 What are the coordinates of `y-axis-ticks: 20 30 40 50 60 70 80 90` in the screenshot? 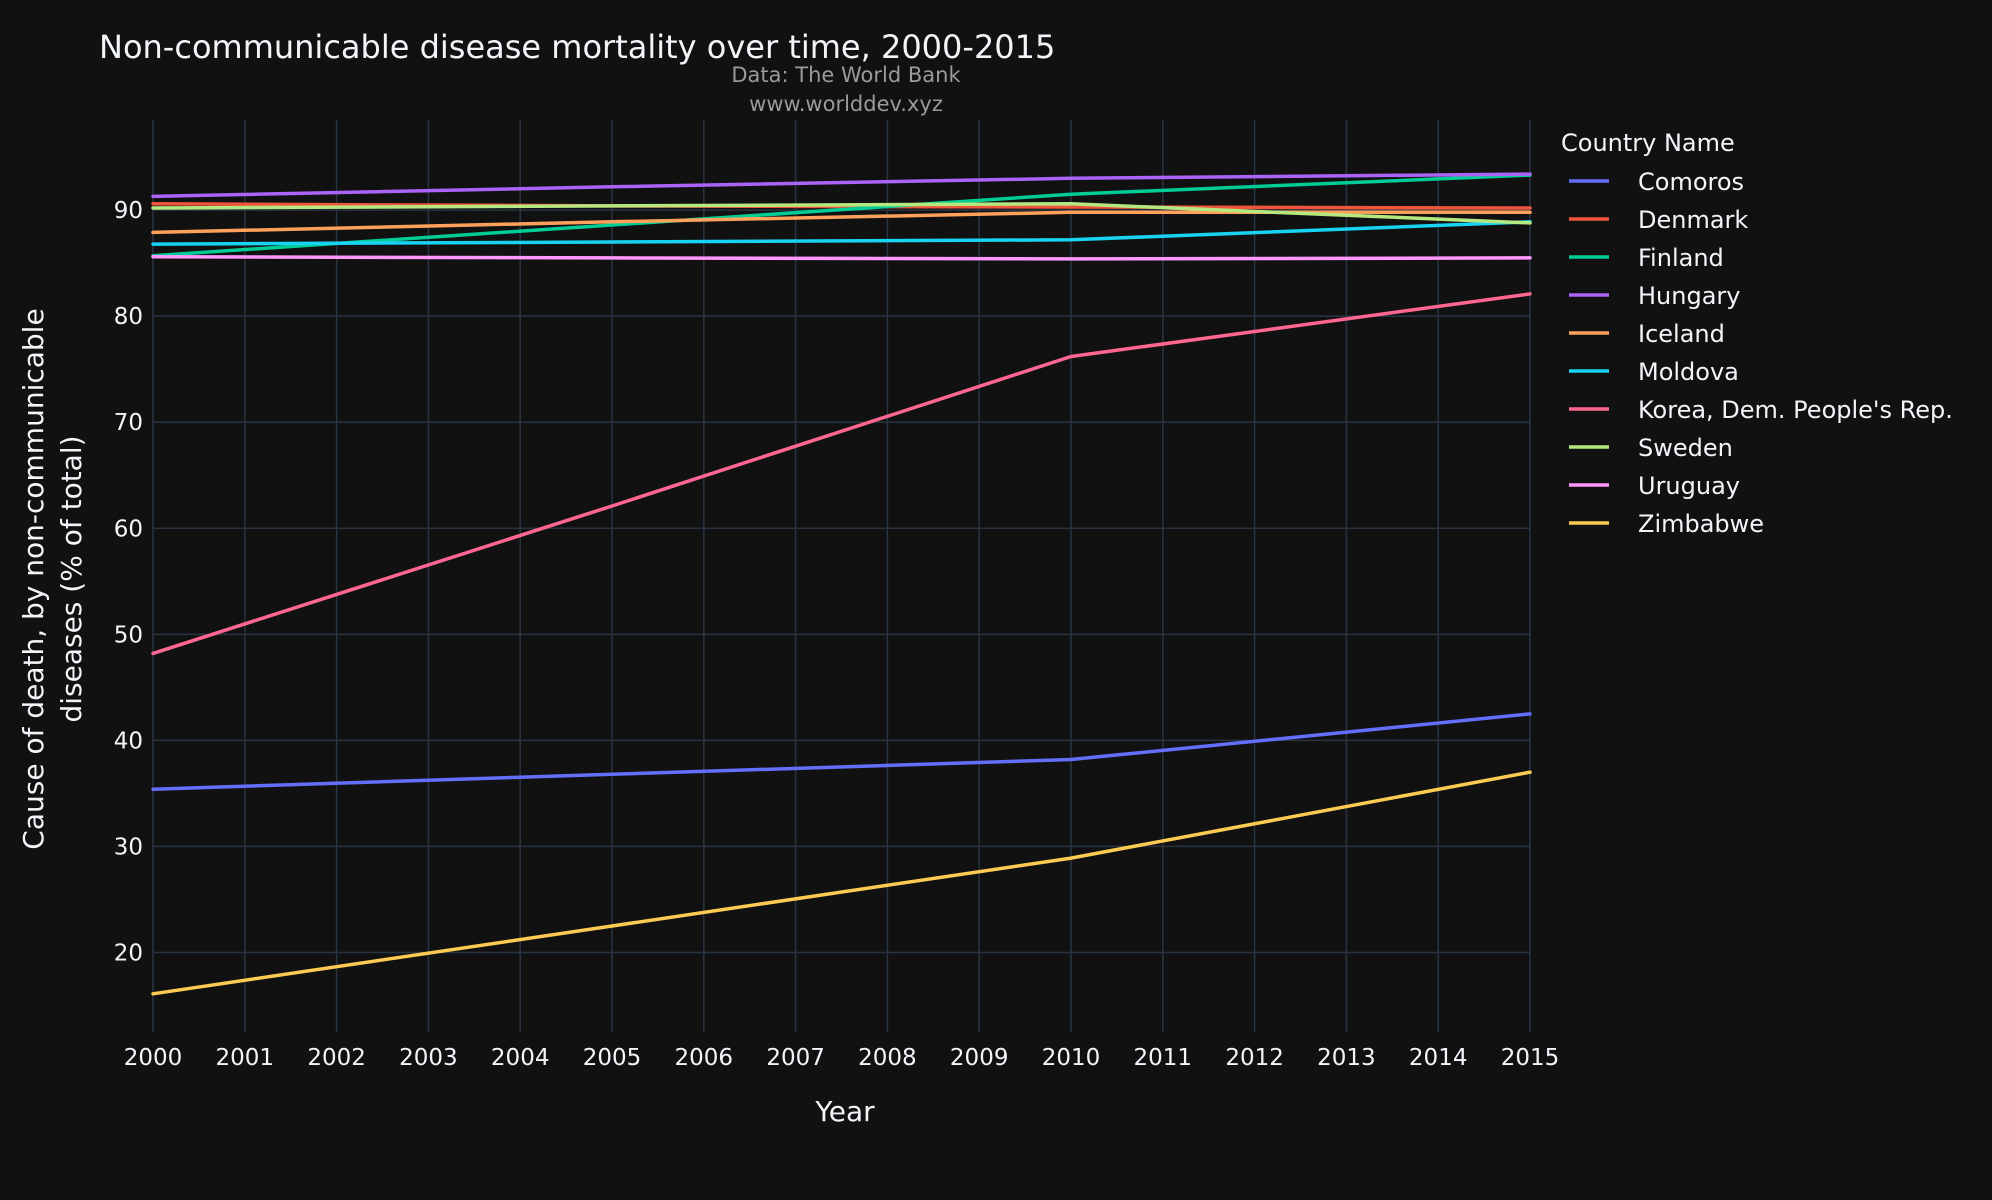 It's located at (128, 582).